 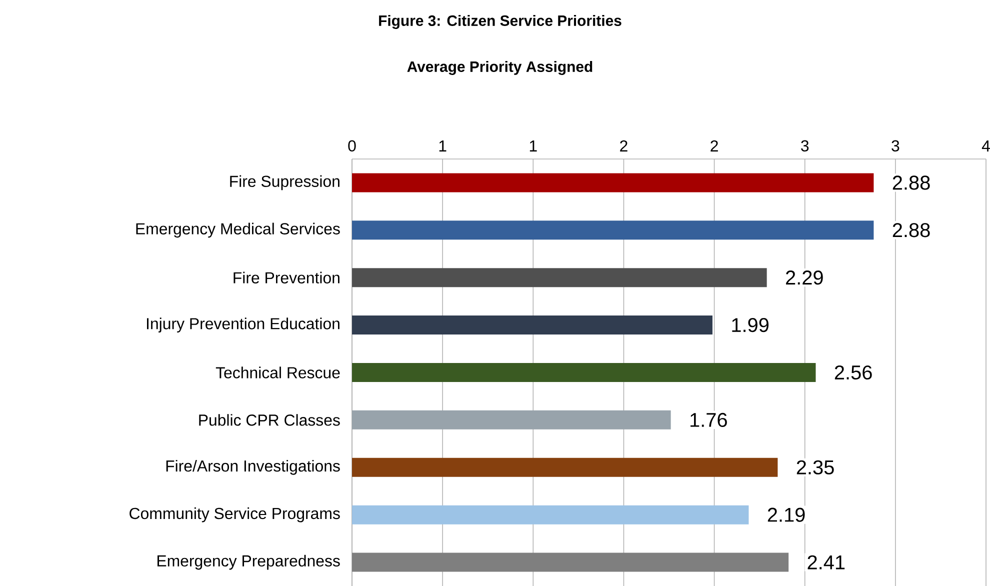 What do you see at coordinates (287, 278) in the screenshot?
I see `y-tick-label: Fire Prevention` at bounding box center [287, 278].